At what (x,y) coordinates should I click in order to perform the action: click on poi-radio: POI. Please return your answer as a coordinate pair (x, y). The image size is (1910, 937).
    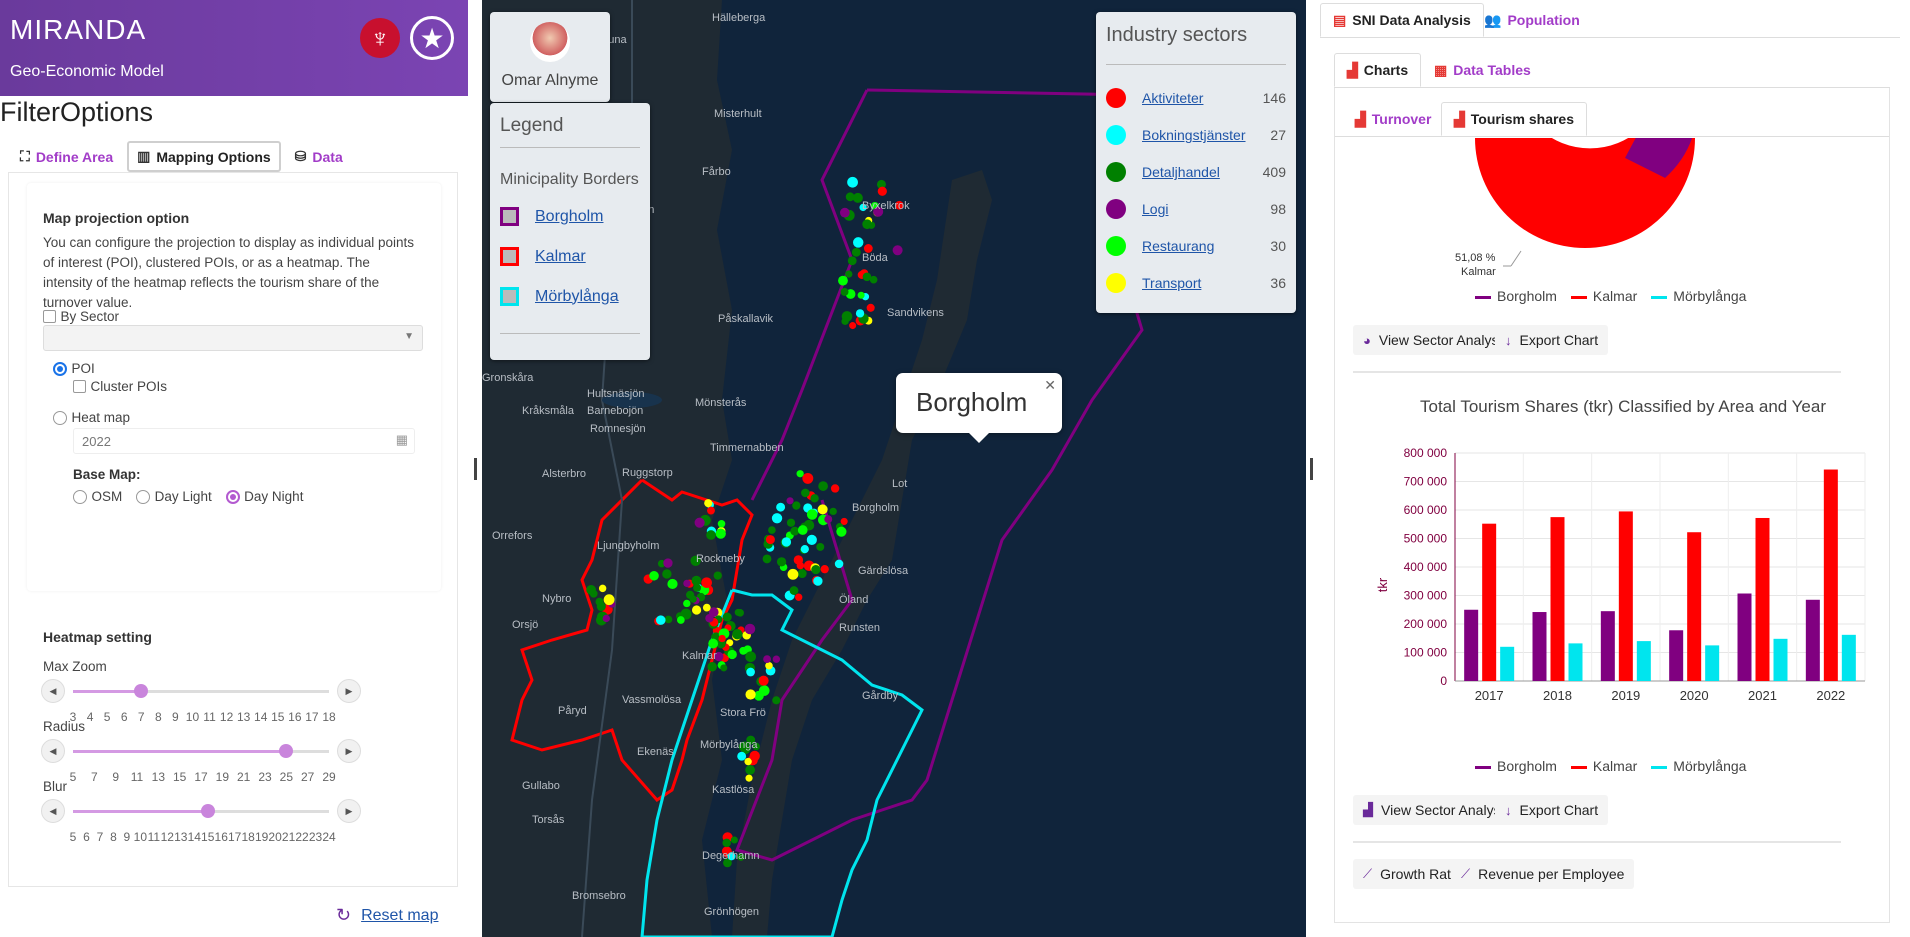
    Looking at the image, I should click on (74, 369).